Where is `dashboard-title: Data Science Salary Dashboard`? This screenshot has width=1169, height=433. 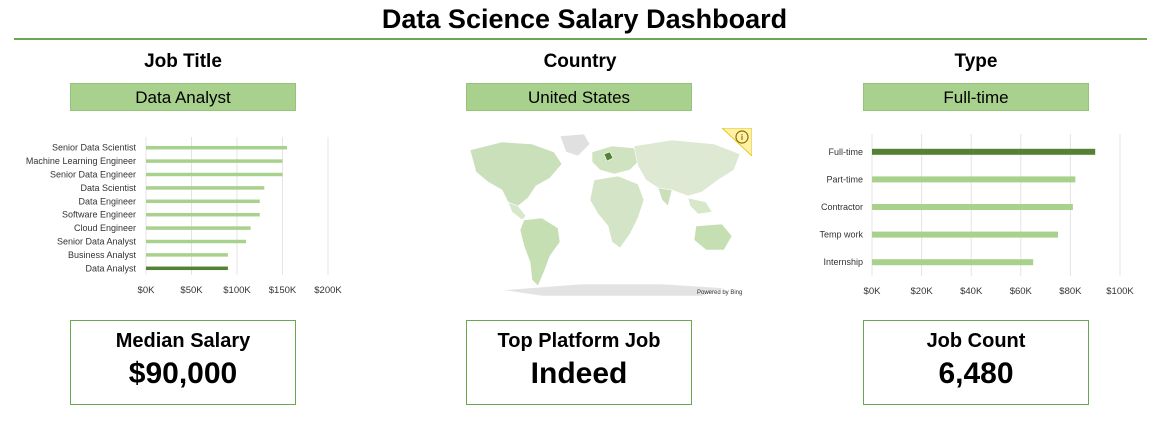
dashboard-title: Data Science Salary Dashboard is located at coordinates (584, 19).